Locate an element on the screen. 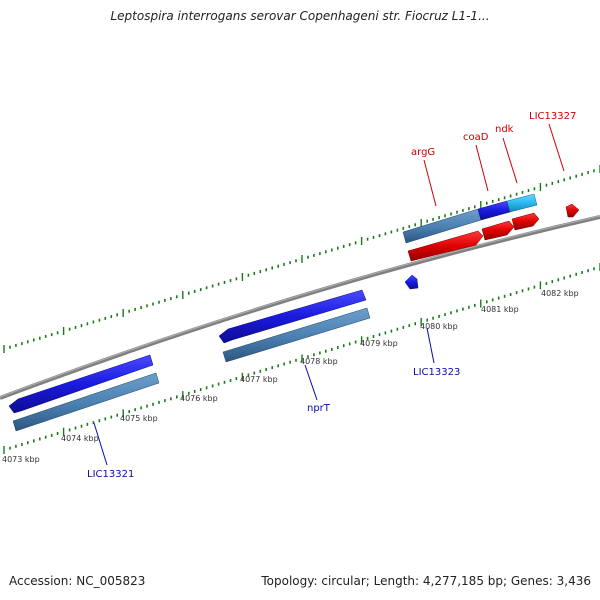 This screenshot has height=600, width=600. gene-label-lic13323: LIC13323 is located at coordinates (436, 372).